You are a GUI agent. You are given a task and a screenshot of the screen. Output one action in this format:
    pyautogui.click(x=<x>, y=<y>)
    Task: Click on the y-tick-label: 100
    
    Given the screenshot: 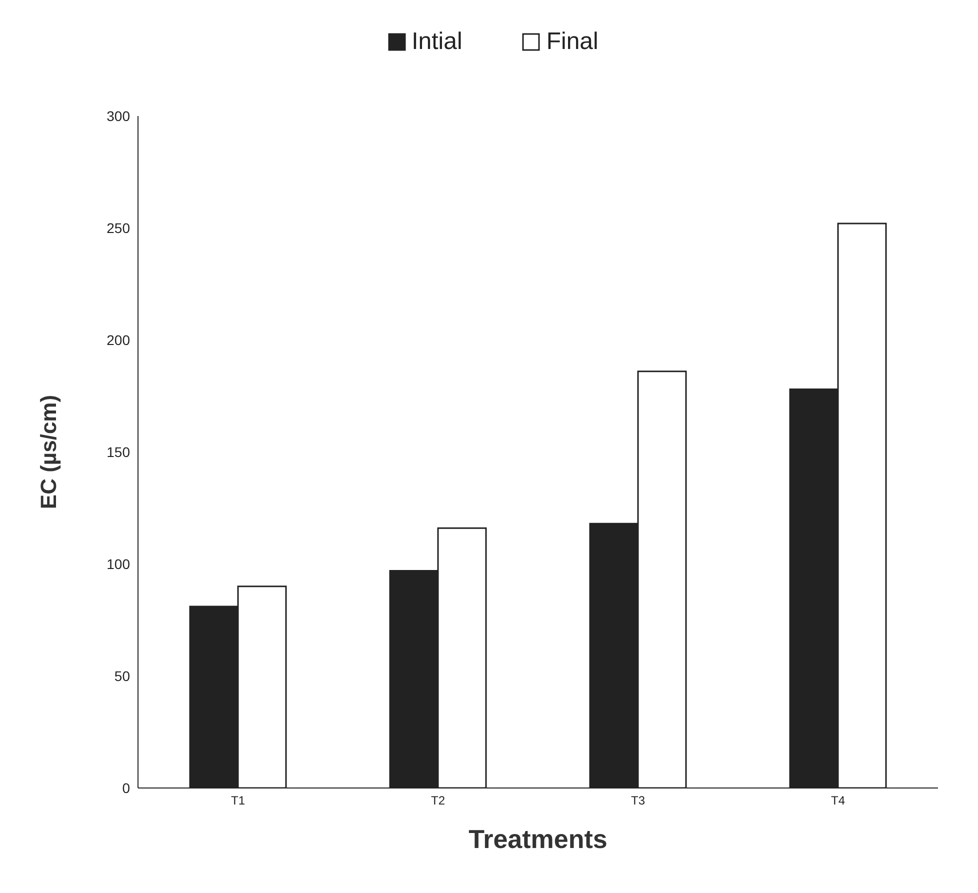 What is the action you would take?
    pyautogui.click(x=118, y=564)
    